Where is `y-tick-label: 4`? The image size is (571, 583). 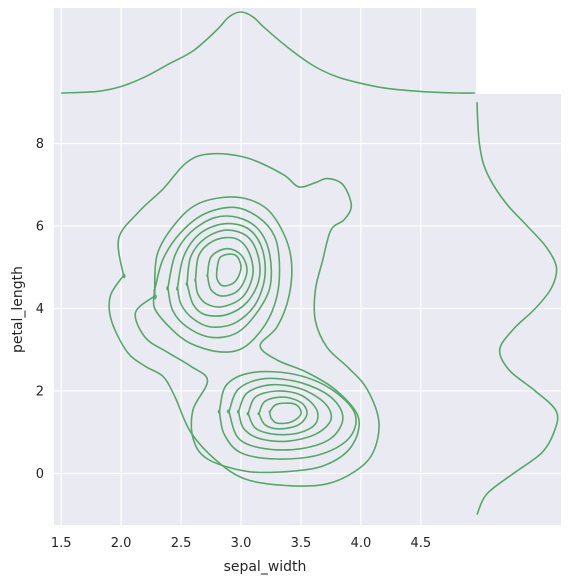
y-tick-label: 4 is located at coordinates (40, 309).